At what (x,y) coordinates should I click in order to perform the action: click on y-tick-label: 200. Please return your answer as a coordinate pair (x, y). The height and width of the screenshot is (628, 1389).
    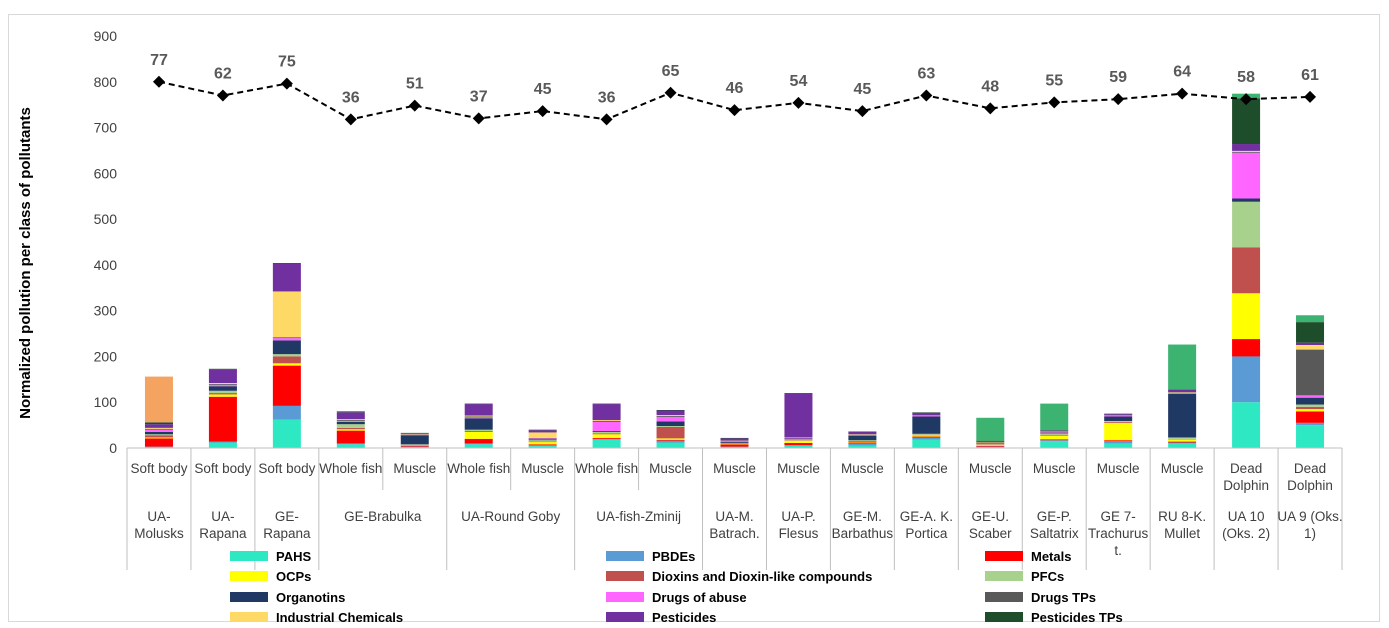
    Looking at the image, I should click on (106, 356).